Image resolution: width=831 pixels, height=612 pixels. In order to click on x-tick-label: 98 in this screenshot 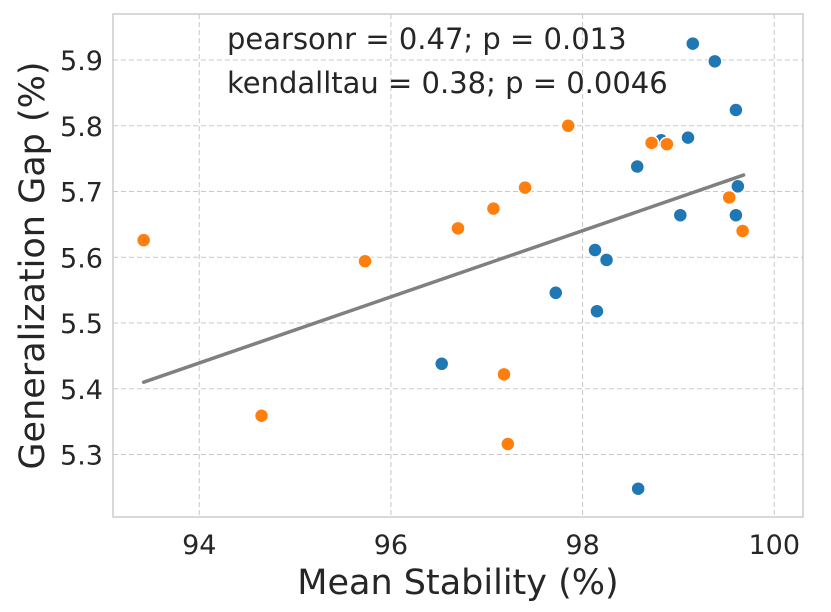, I will do `click(582, 545)`.